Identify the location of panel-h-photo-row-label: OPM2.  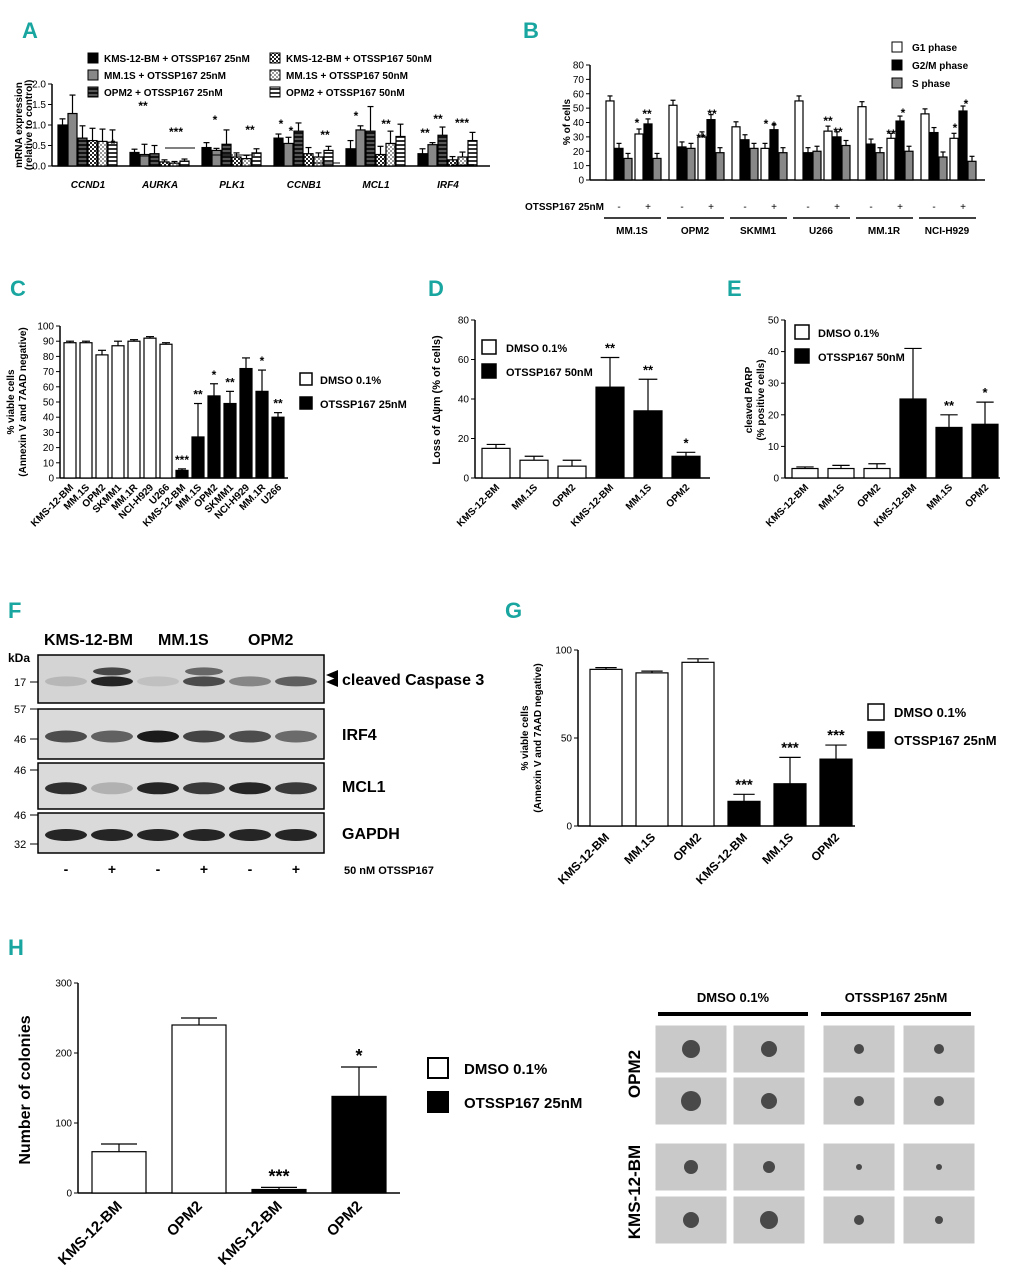
(634, 1074).